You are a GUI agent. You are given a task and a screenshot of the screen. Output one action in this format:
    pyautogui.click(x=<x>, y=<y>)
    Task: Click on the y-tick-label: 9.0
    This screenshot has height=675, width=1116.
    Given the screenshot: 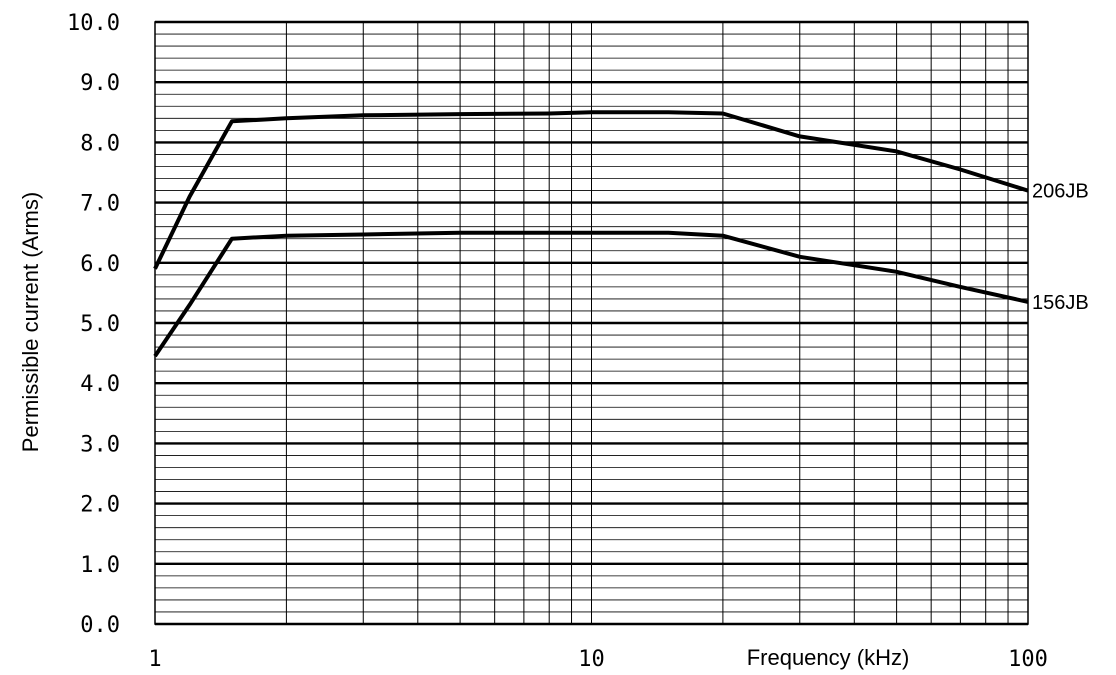 What is the action you would take?
    pyautogui.click(x=100, y=83)
    